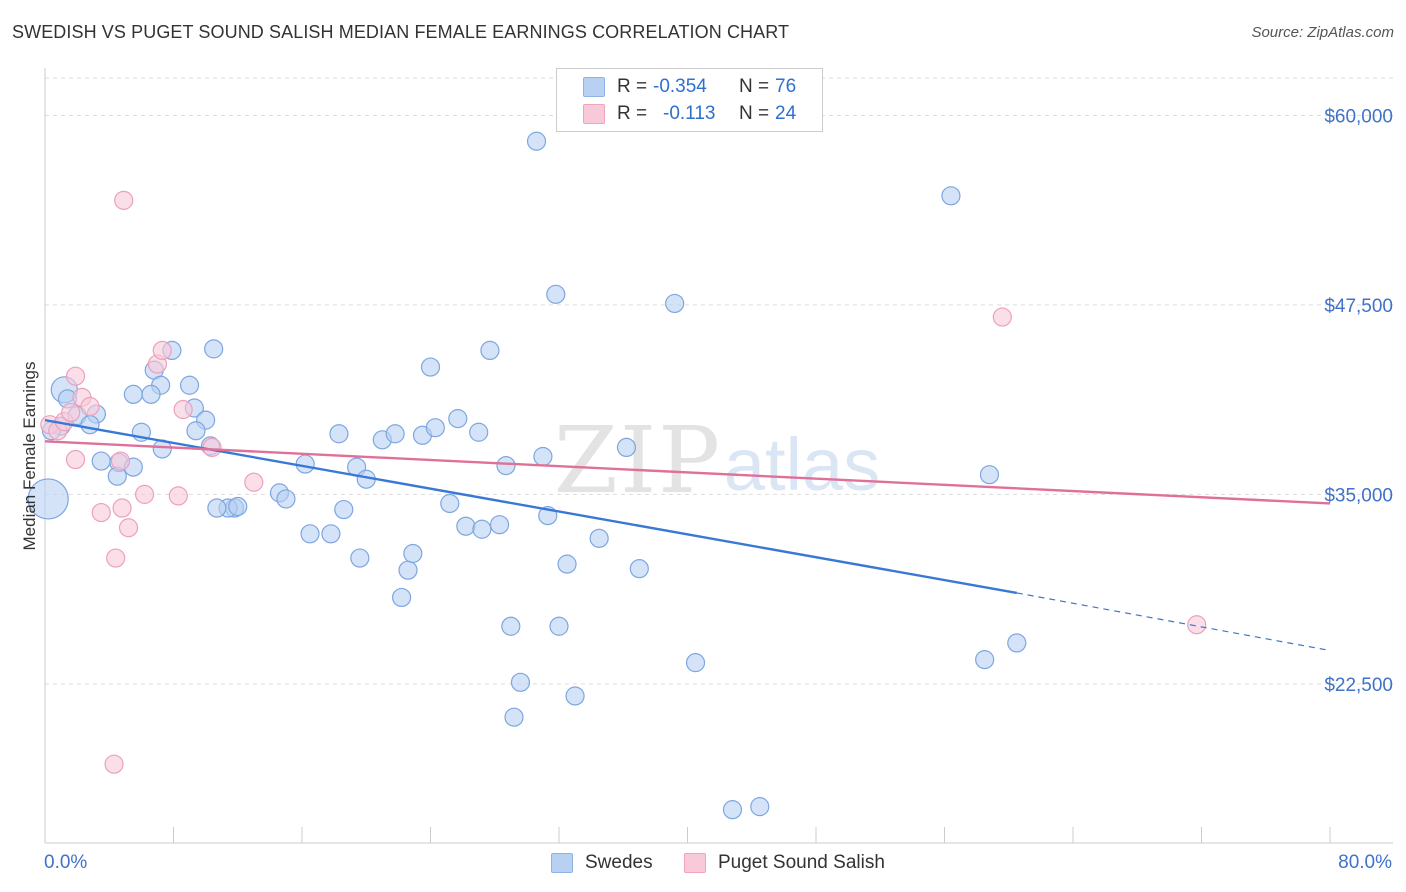 The width and height of the screenshot is (1406, 892). What do you see at coordinates (1358, 116) in the screenshot?
I see `y-tick-label: $60,000` at bounding box center [1358, 116].